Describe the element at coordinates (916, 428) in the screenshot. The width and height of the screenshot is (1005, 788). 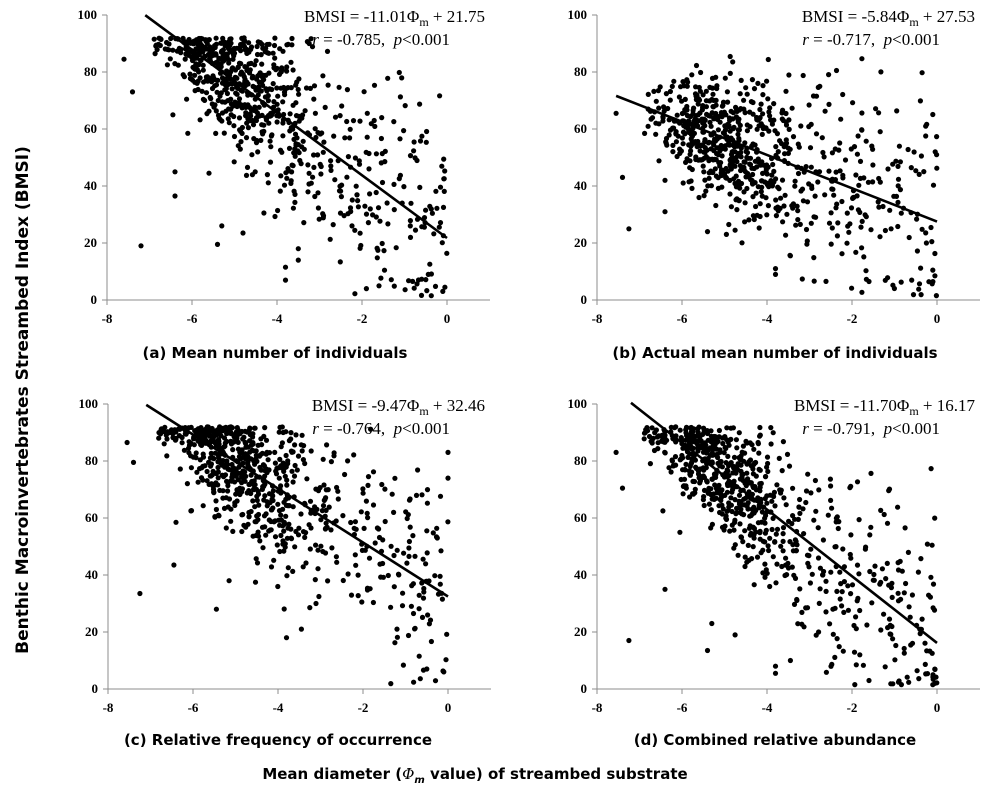
I see `stat-p-value: <0.001` at that location.